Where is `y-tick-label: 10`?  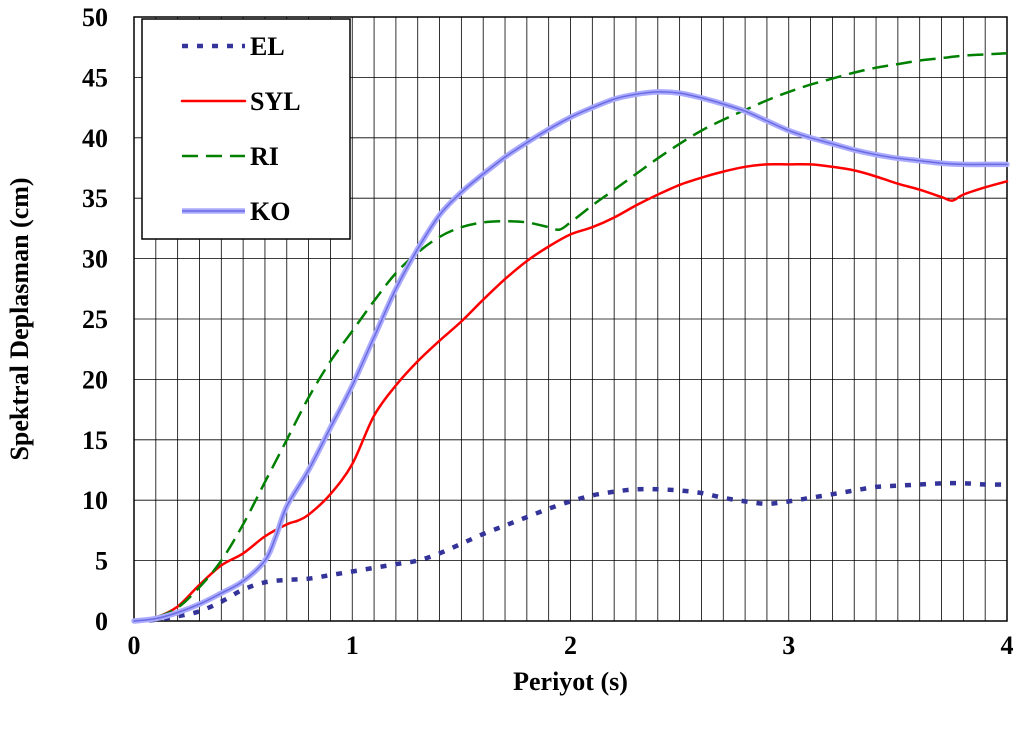
y-tick-label: 10 is located at coordinates (95, 500).